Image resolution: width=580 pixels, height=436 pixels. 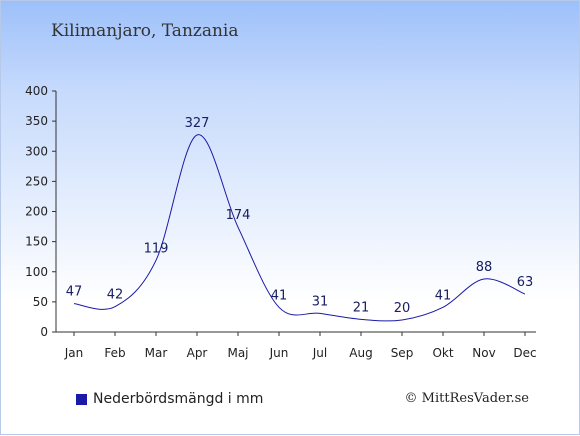 I want to click on y-tick-label: 350, so click(x=36, y=121).